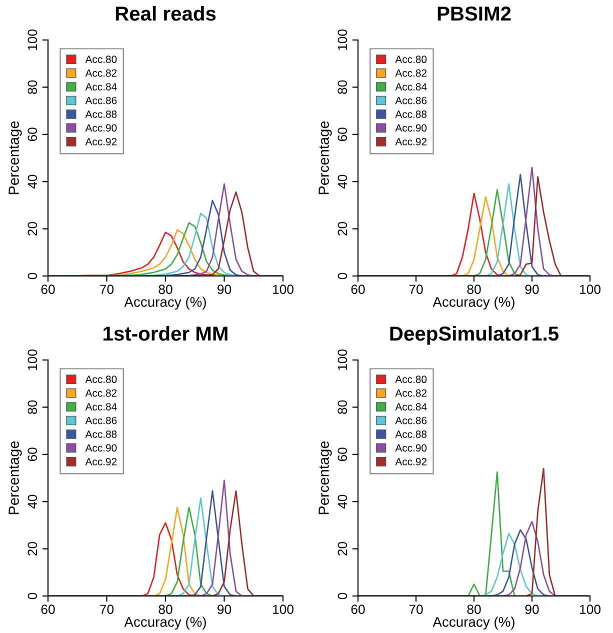 This screenshot has width=613, height=633. What do you see at coordinates (474, 13) in the screenshot?
I see `chart-title: PBSIM2` at bounding box center [474, 13].